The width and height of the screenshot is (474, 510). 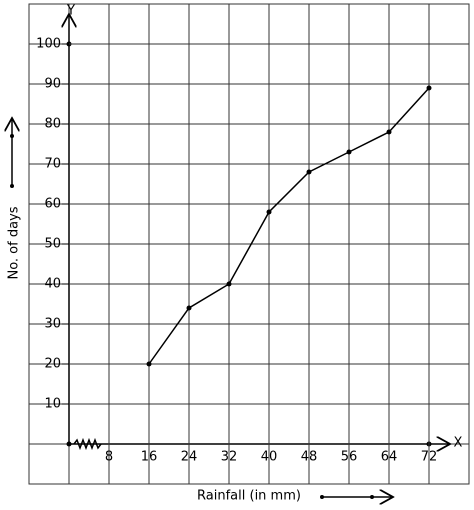 I want to click on y-tick-label: 10, so click(x=52, y=404).